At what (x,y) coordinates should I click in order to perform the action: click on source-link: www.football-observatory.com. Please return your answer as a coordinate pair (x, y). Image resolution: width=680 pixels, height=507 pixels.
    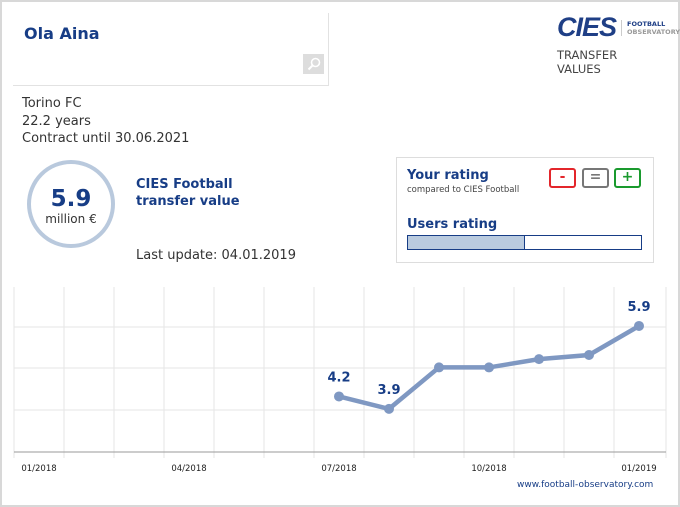
    Looking at the image, I should click on (585, 485).